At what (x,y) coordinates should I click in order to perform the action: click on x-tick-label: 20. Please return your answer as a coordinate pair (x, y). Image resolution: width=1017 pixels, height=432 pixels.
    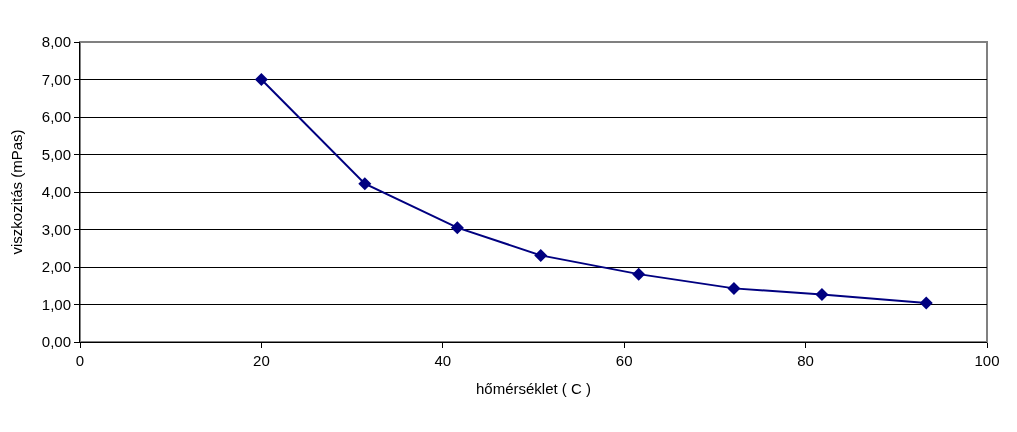
    Looking at the image, I should click on (261, 360).